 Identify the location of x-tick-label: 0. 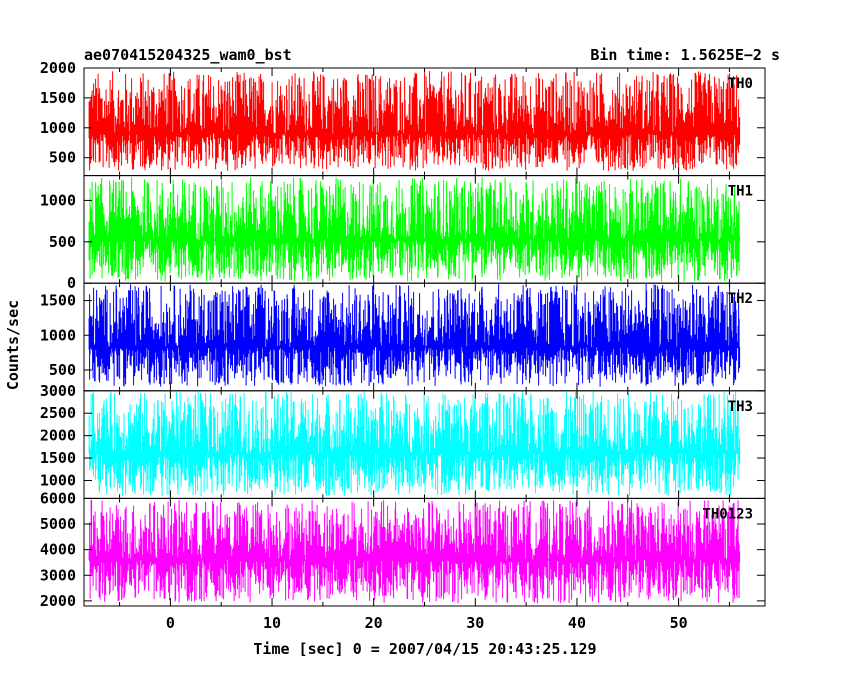
(170, 623).